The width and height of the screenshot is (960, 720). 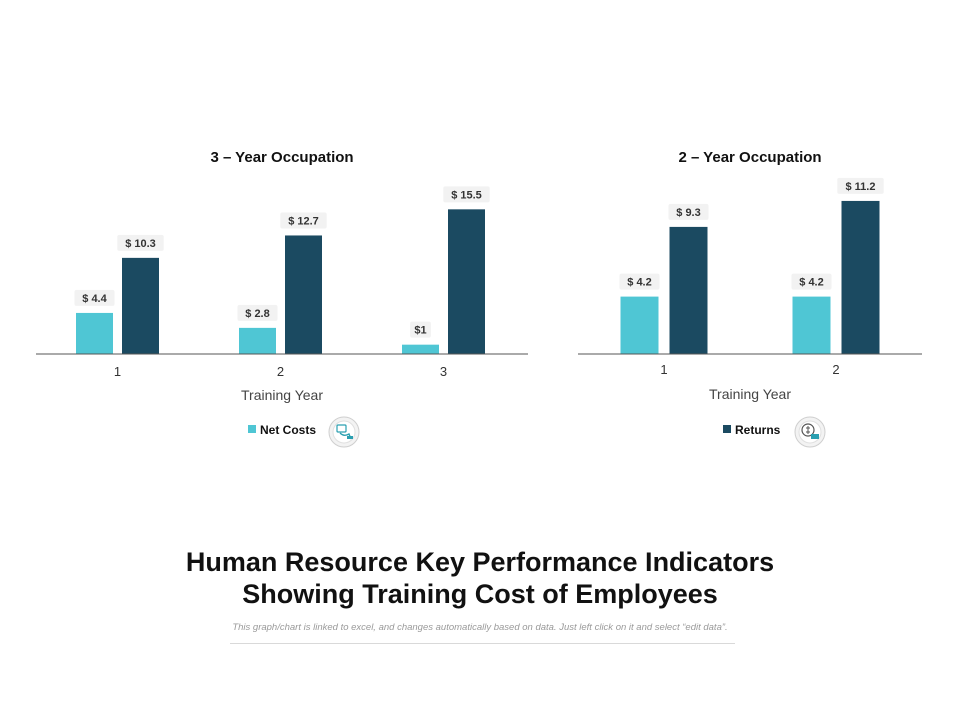 I want to click on chart-title: 3 – Year Occupation, so click(x=281, y=157).